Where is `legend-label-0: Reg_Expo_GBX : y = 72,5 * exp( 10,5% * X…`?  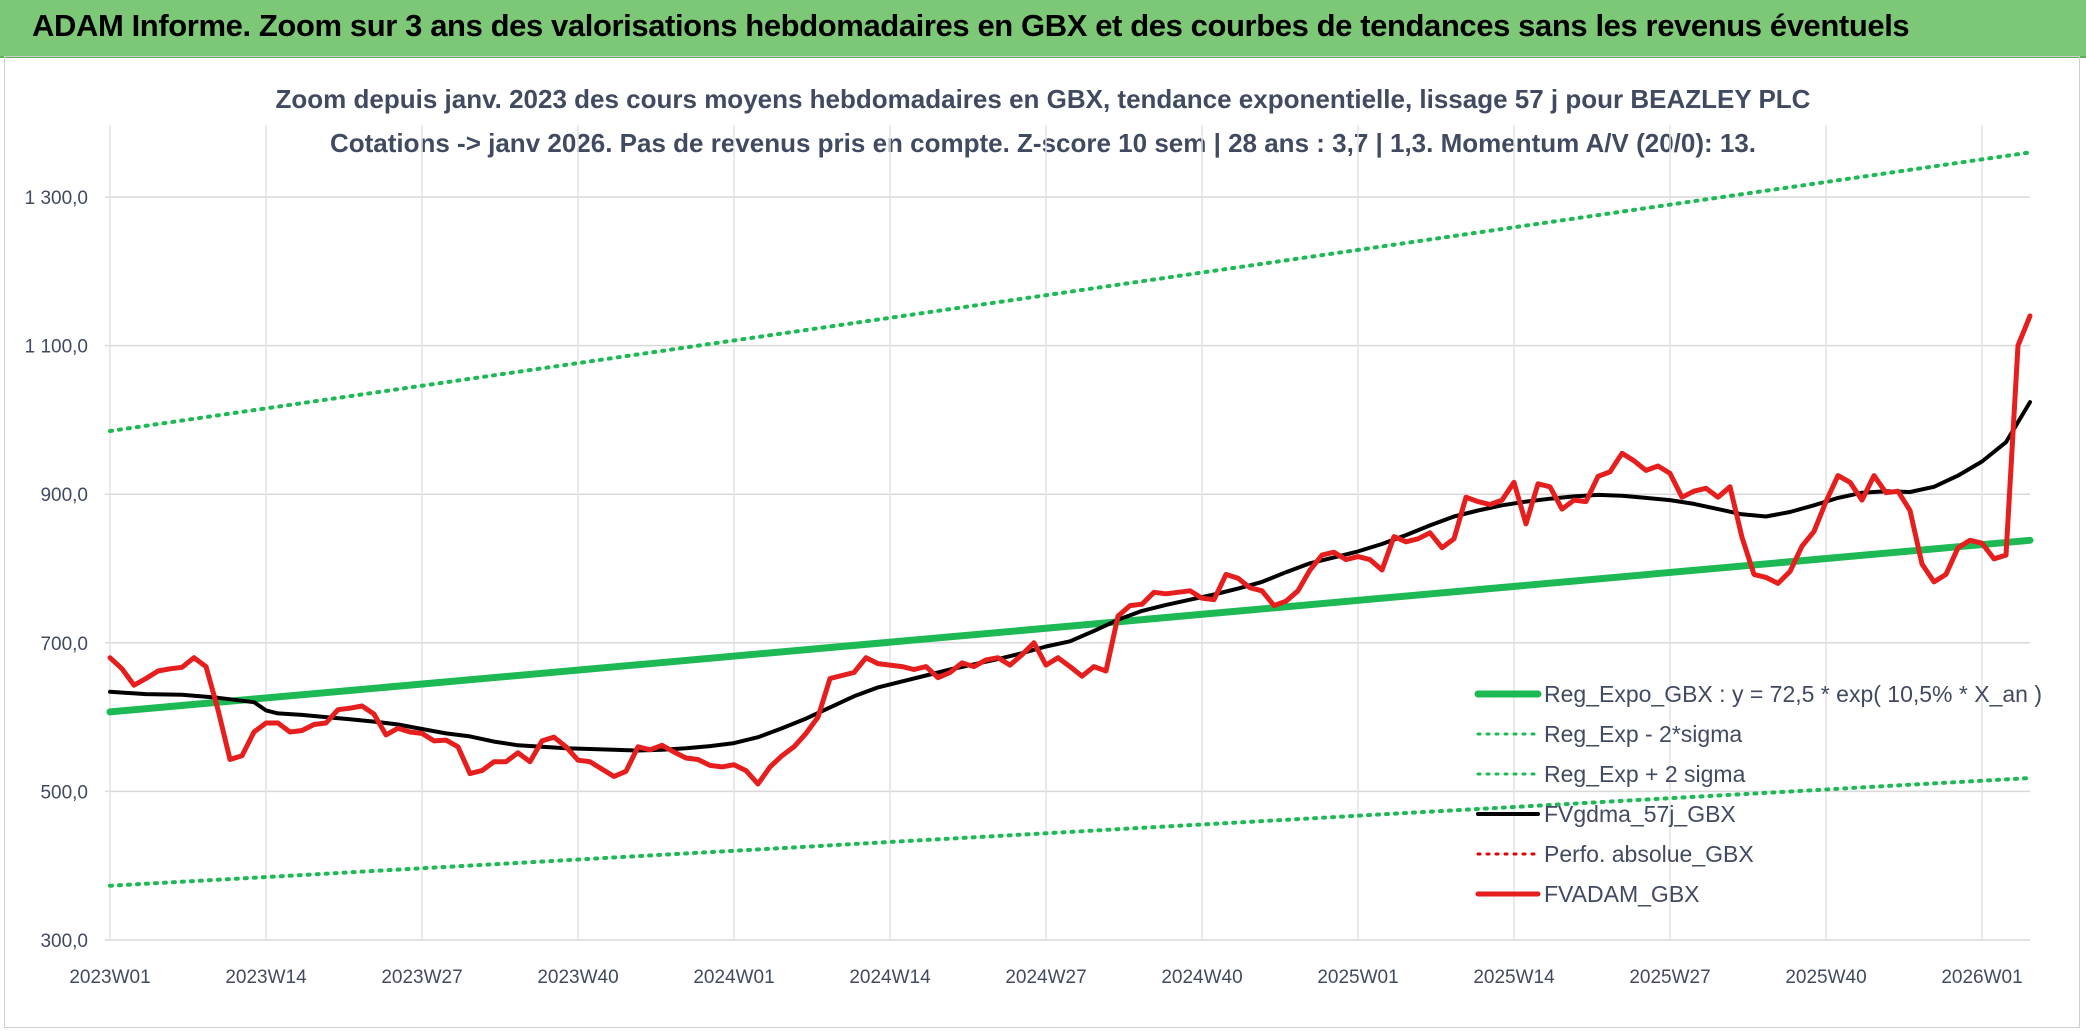
legend-label-0: Reg_Expo_GBX : y = 72,5 * exp( 10,5% * X… is located at coordinates (1793, 694).